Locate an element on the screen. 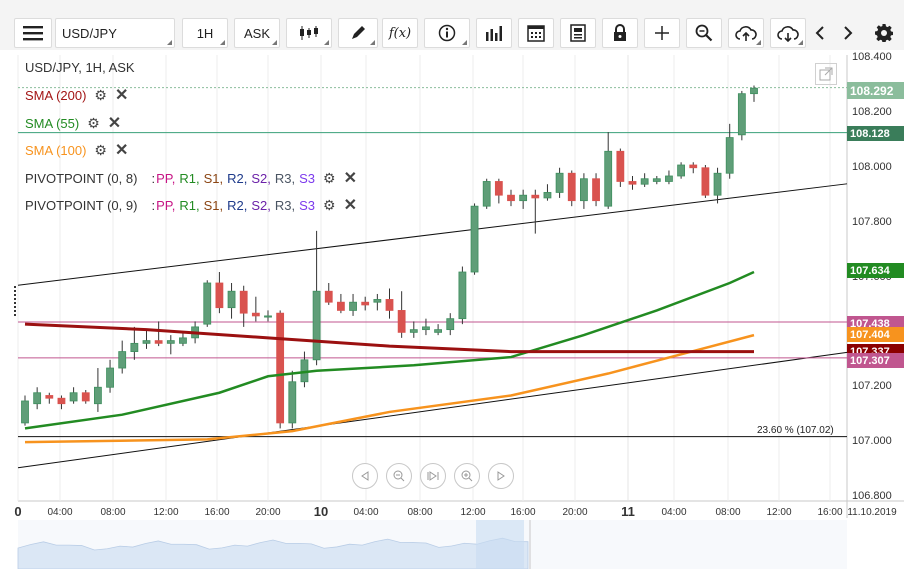 Image resolution: width=904 pixels, height=569 pixels. info-icon is located at coordinates (447, 33).